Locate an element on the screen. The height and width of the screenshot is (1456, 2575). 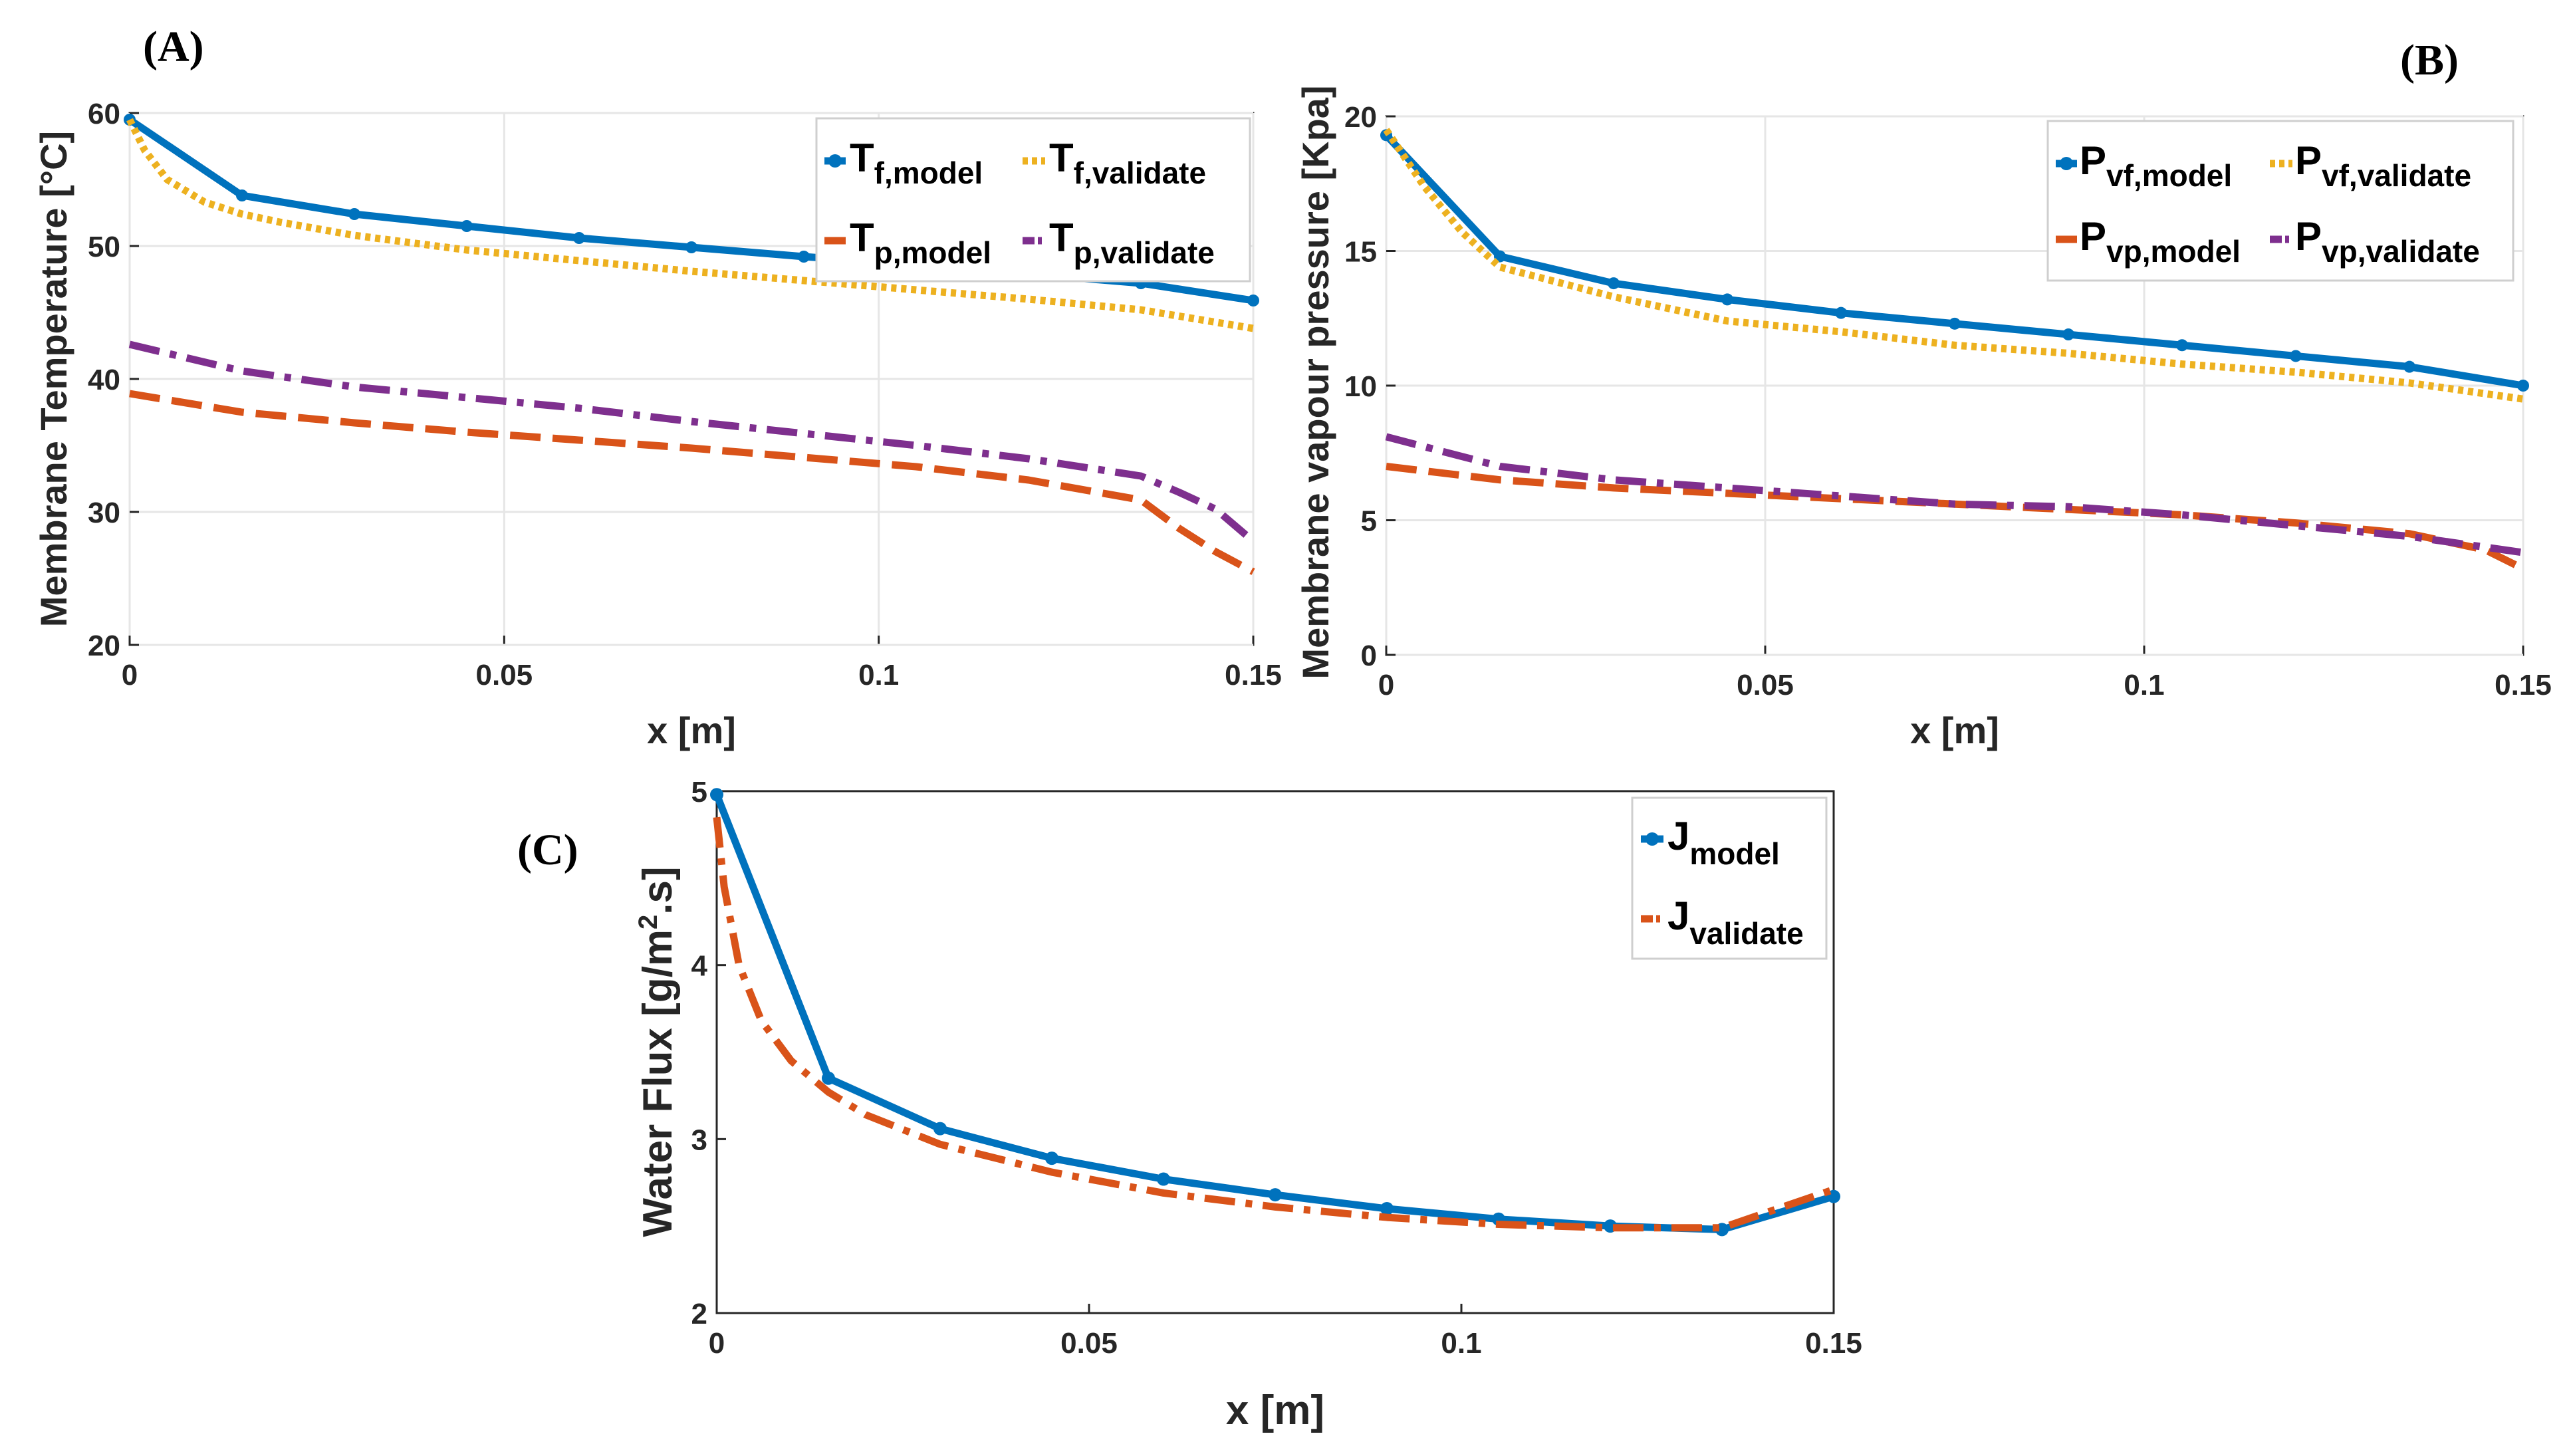
panel-c-y-axis-label: Water Flux [g/m2.s] is located at coordinates (657, 1051).